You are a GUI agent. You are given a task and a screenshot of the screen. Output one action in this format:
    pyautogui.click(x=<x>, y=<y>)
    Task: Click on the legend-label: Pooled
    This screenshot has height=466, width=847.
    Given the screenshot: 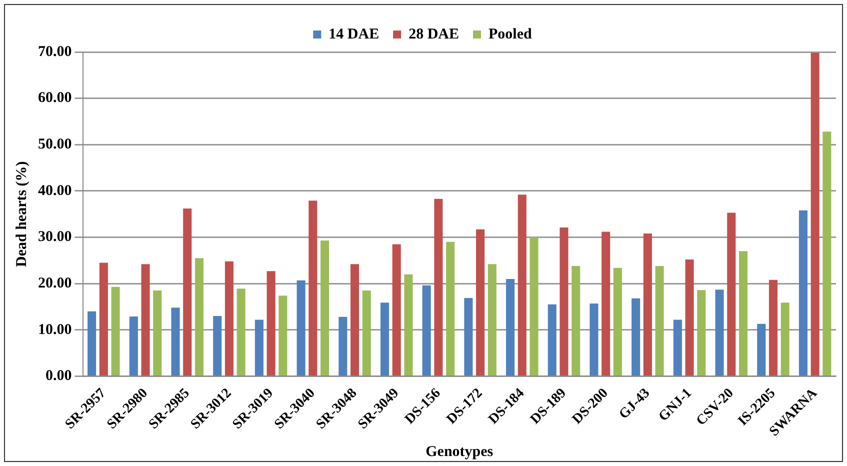 What is the action you would take?
    pyautogui.click(x=510, y=34)
    